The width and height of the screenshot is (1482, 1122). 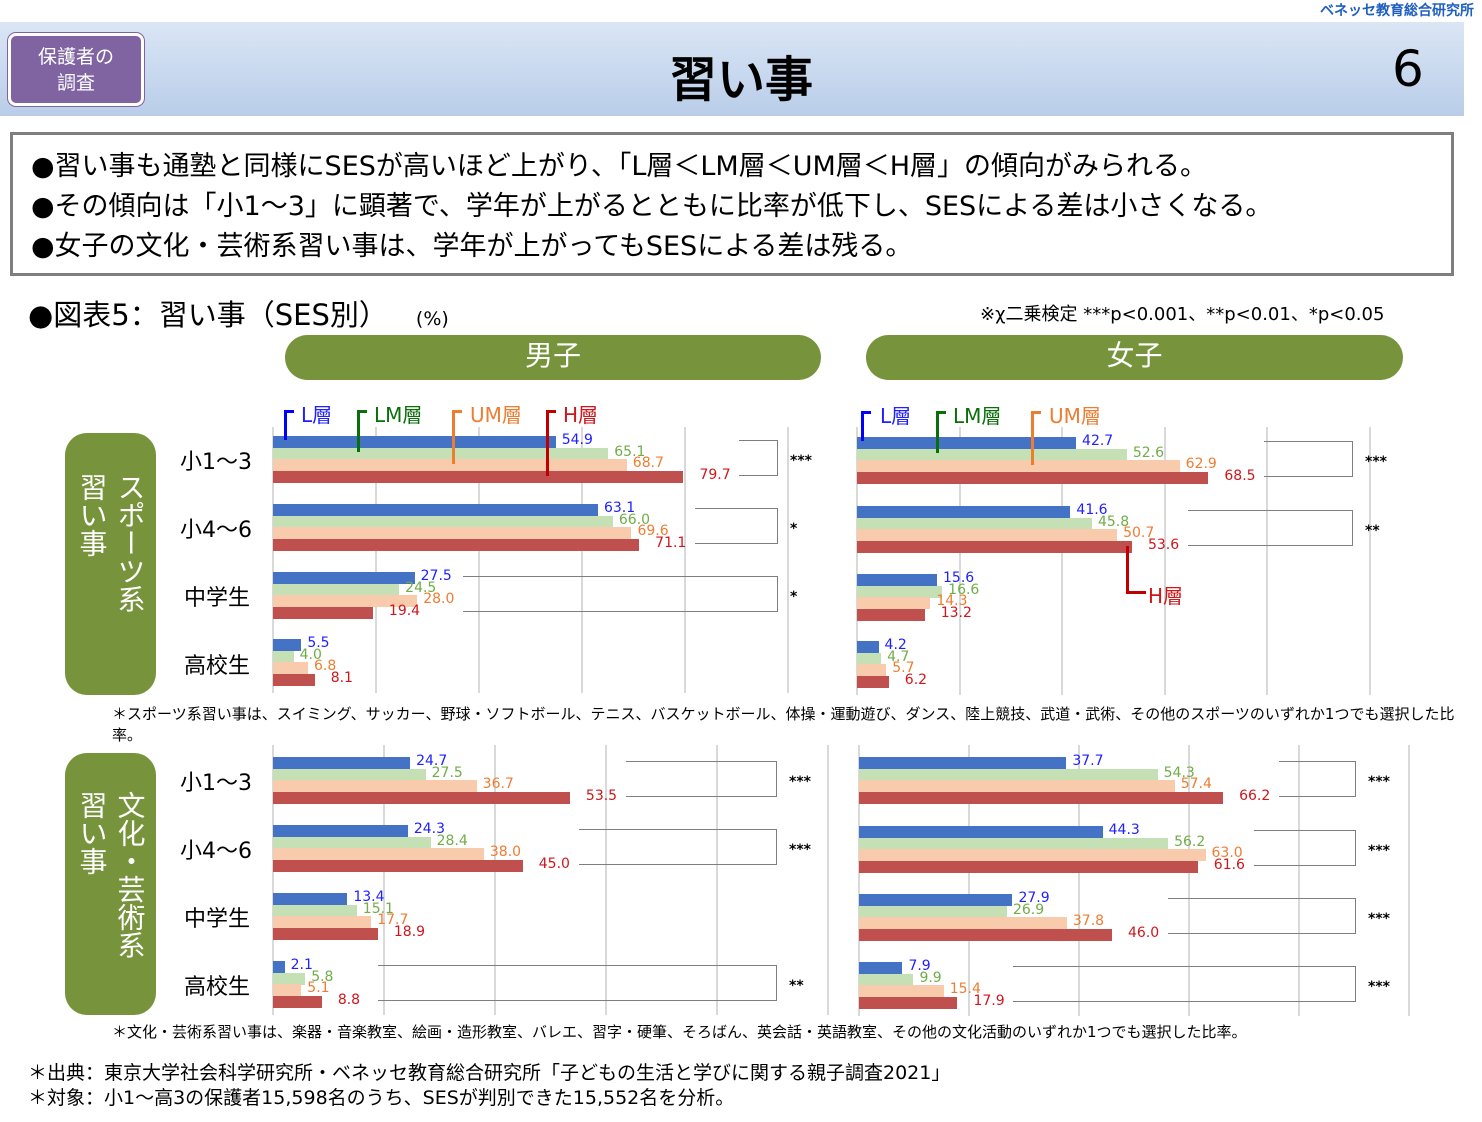 What do you see at coordinates (1144, 932) in the screenshot?
I see `value-label-h: 46.0` at bounding box center [1144, 932].